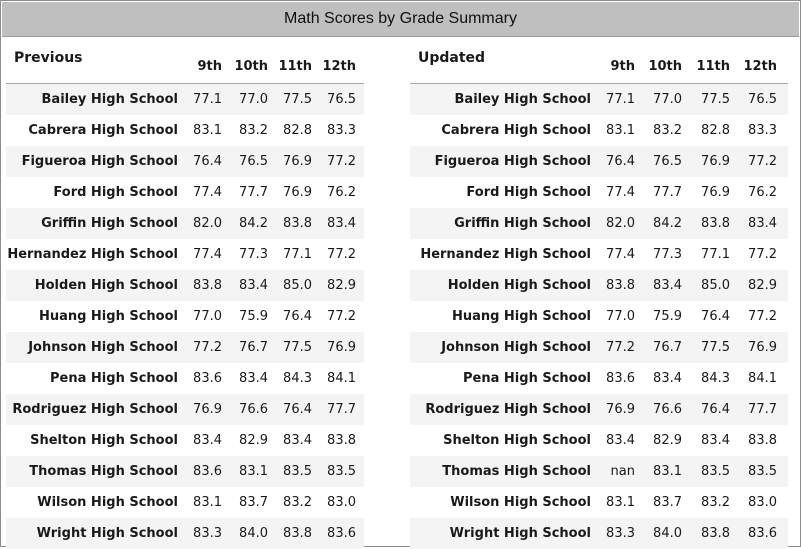  Describe the element at coordinates (185, 440) in the screenshot. I see `table-row: Shelton High School 83.4 82.9 83.4 83.8` at that location.